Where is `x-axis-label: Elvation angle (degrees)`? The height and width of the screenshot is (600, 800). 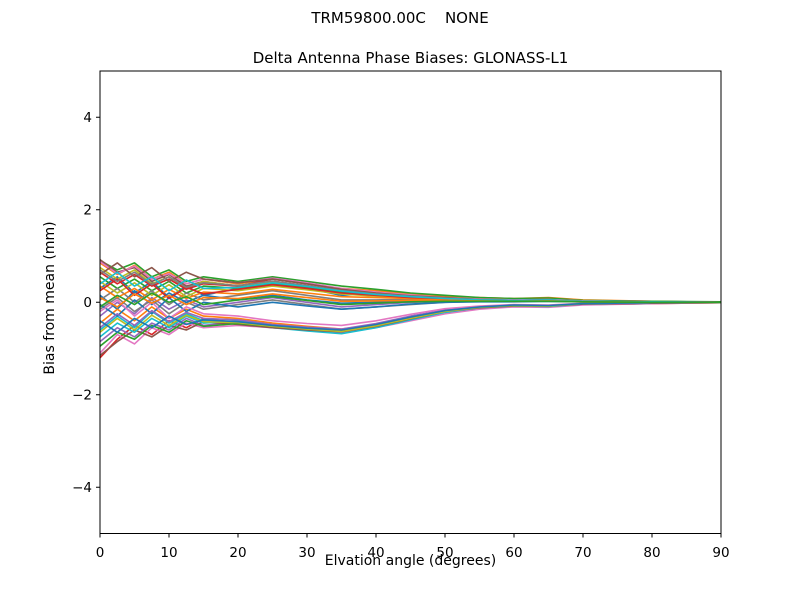 x-axis-label: Elvation angle (degrees) is located at coordinates (410, 561).